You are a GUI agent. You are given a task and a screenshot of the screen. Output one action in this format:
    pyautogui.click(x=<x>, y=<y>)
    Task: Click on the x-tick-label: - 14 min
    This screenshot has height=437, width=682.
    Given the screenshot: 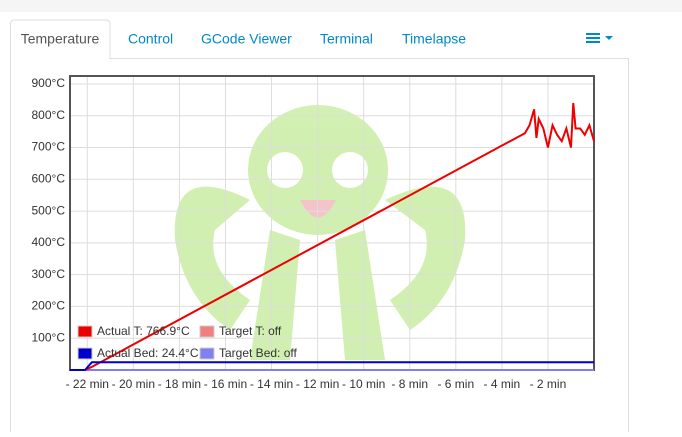 What is the action you would take?
    pyautogui.click(x=271, y=384)
    